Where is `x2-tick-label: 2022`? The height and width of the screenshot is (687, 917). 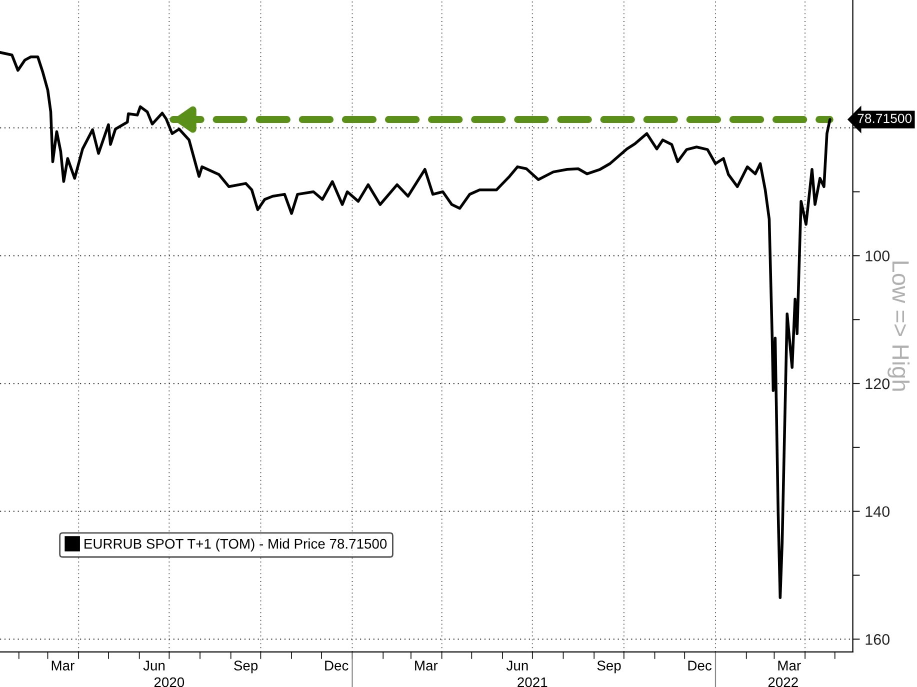
x2-tick-label: 2022 is located at coordinates (783, 682).